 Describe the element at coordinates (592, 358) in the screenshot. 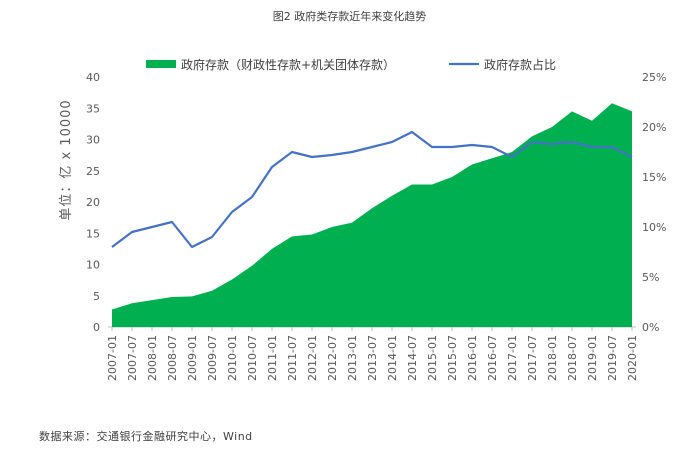

I see `x-tick-label: 2019-01` at that location.